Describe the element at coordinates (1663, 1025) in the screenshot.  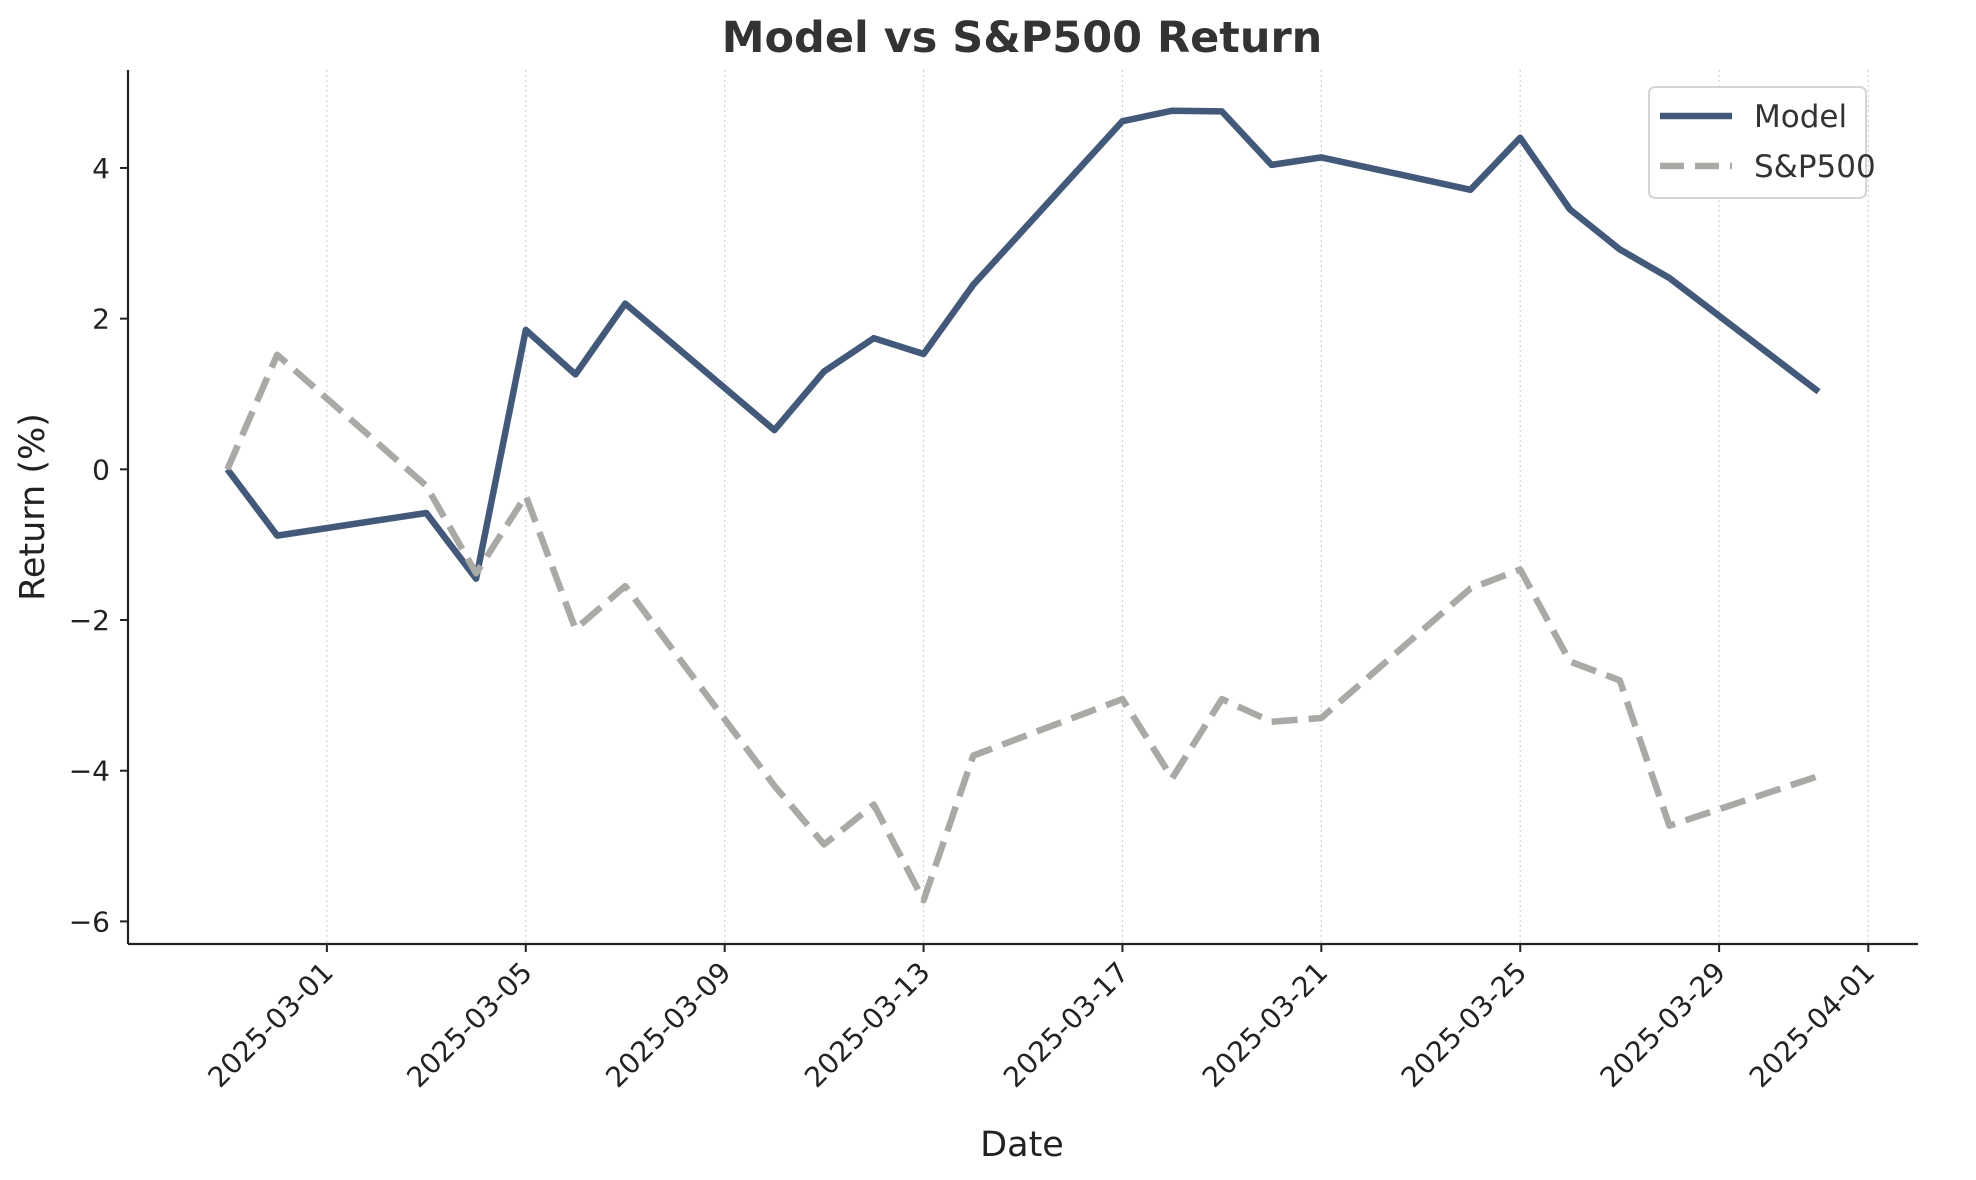
I see `x-tick-label: 2025-03-29` at that location.